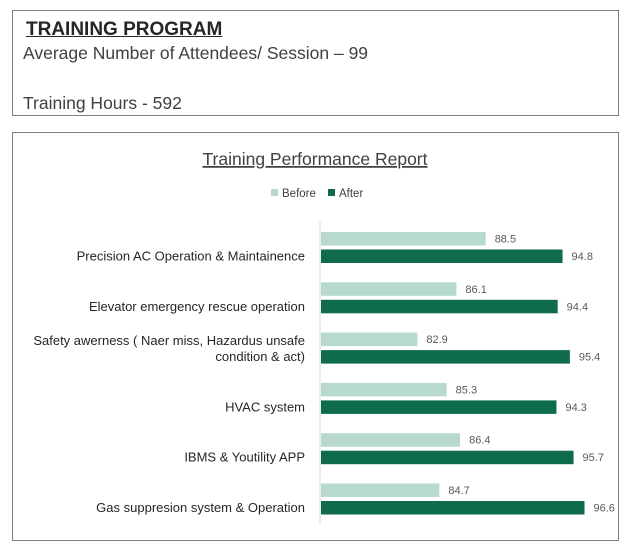 Image resolution: width=633 pixels, height=554 pixels. What do you see at coordinates (593, 458) in the screenshot?
I see `data-label-after: 95.7` at bounding box center [593, 458].